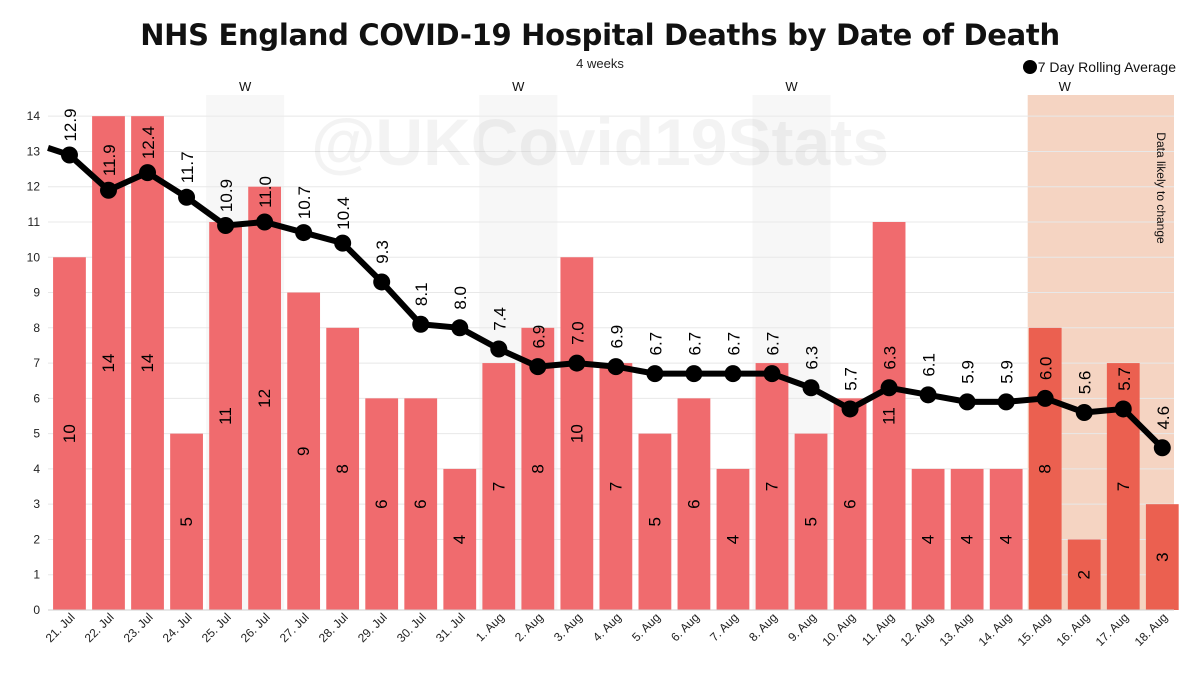 The image size is (1200, 675). I want to click on bar-value-label: 12, so click(264, 398).